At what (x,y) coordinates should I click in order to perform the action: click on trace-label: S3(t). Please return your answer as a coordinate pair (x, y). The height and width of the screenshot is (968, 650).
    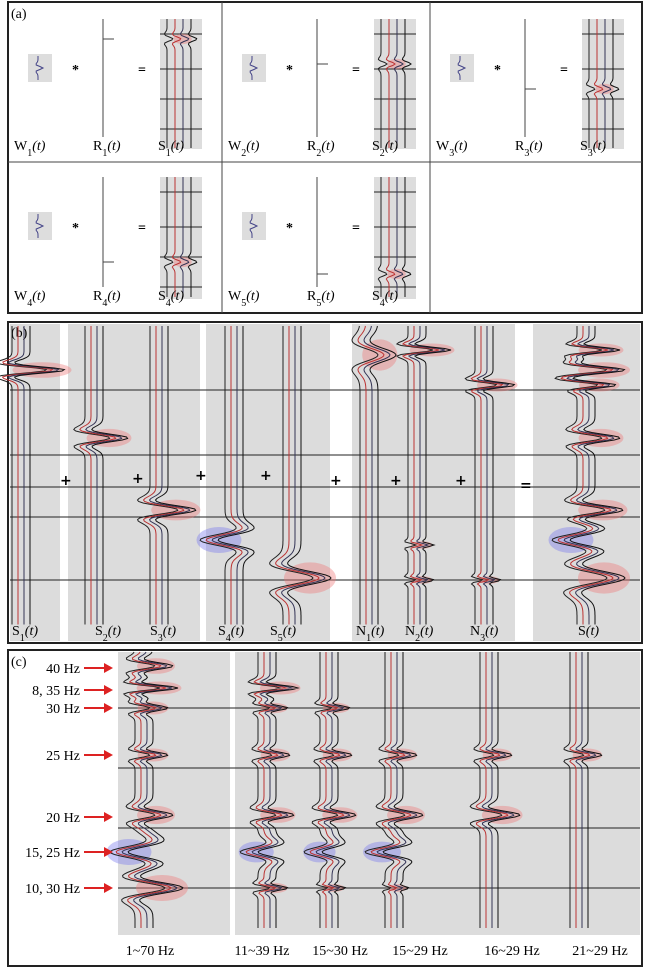
    Looking at the image, I should click on (163, 634).